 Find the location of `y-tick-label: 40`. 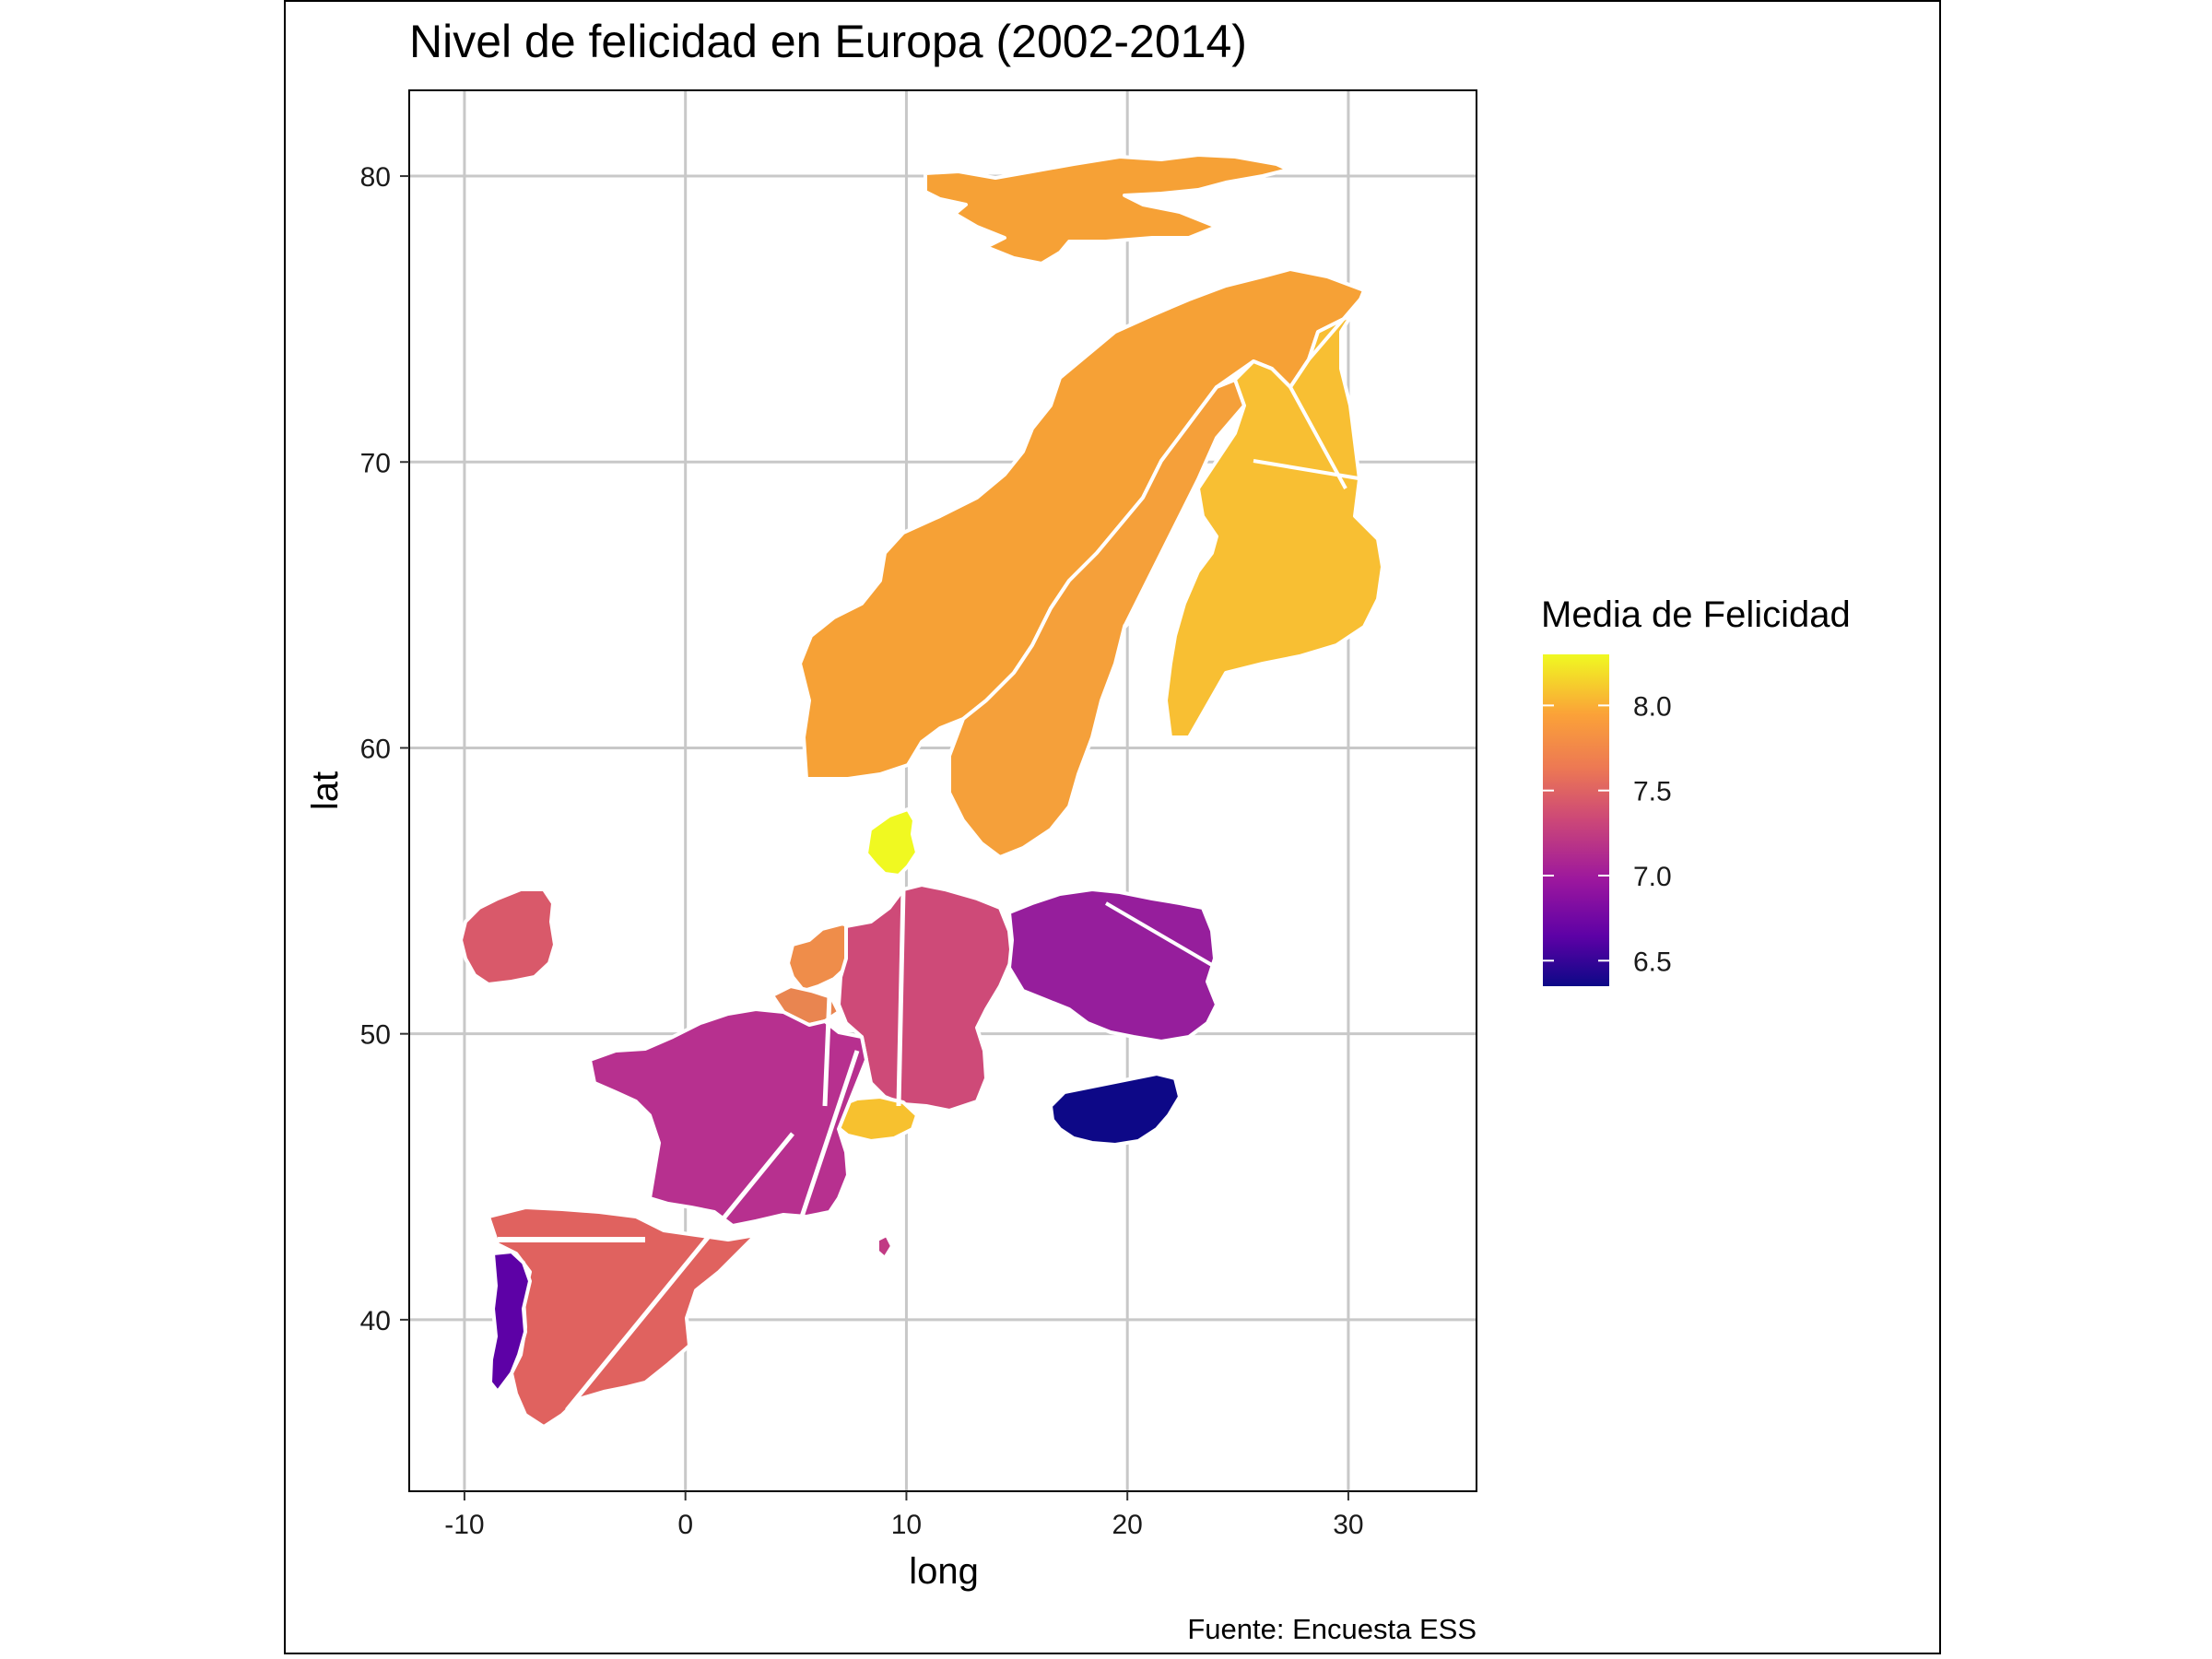

y-tick-label: 40 is located at coordinates (375, 1321).